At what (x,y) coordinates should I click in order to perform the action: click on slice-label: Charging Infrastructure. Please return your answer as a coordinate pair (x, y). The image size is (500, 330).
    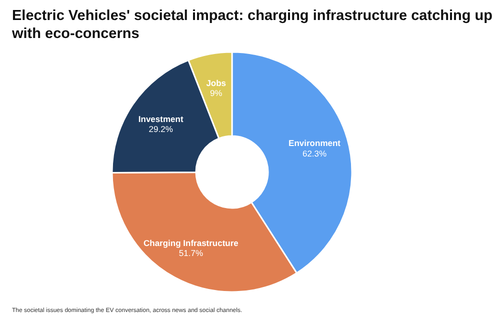
    Looking at the image, I should click on (191, 243).